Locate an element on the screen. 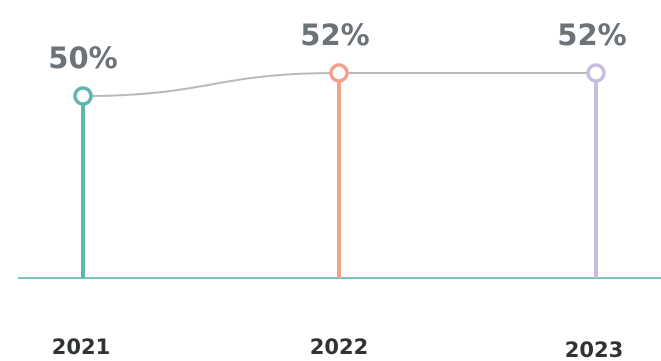  year-label-2023: 2023 is located at coordinates (594, 349).